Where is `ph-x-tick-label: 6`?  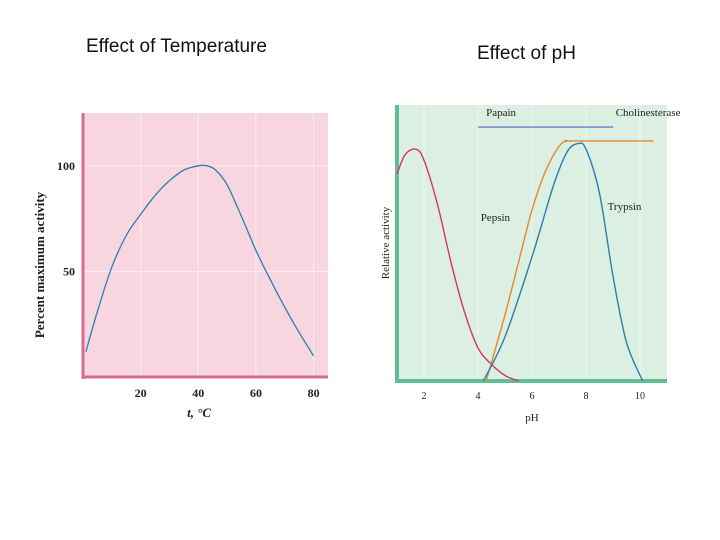 ph-x-tick-label: 6 is located at coordinates (532, 396).